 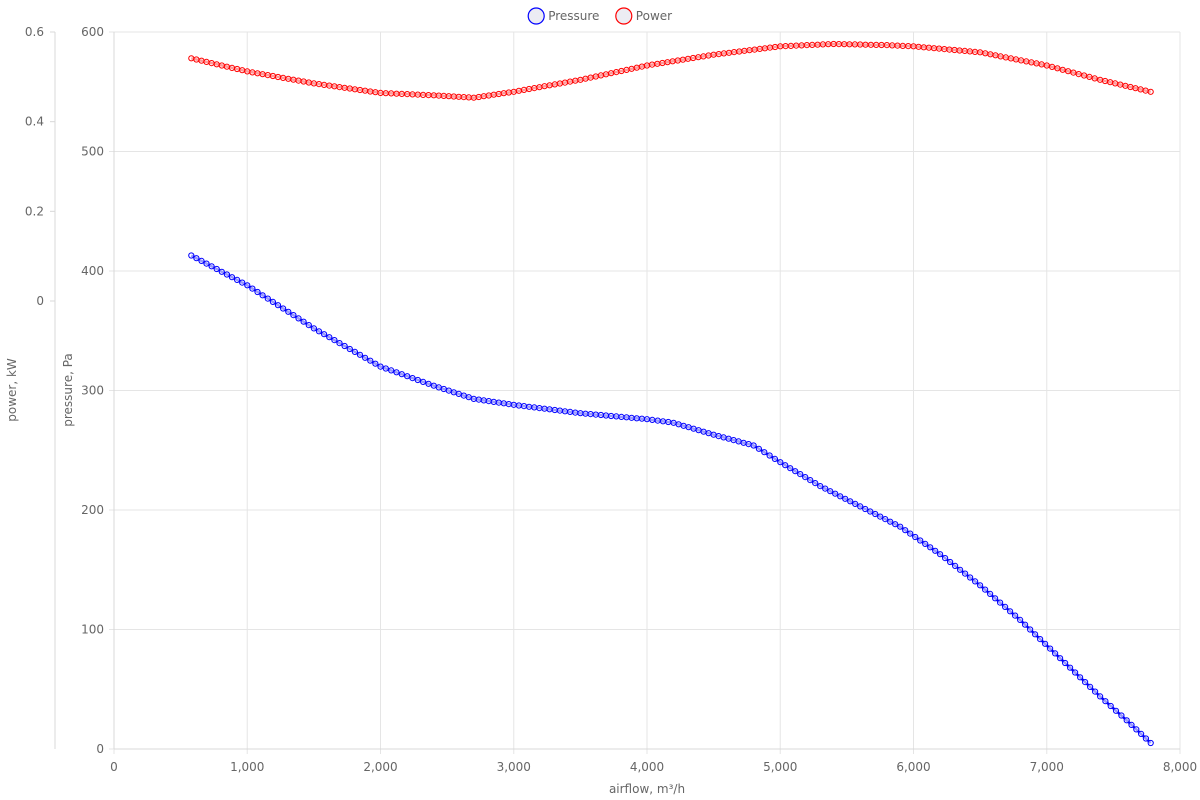 What do you see at coordinates (647, 767) in the screenshot?
I see `x-tick-label: 4,000` at bounding box center [647, 767].